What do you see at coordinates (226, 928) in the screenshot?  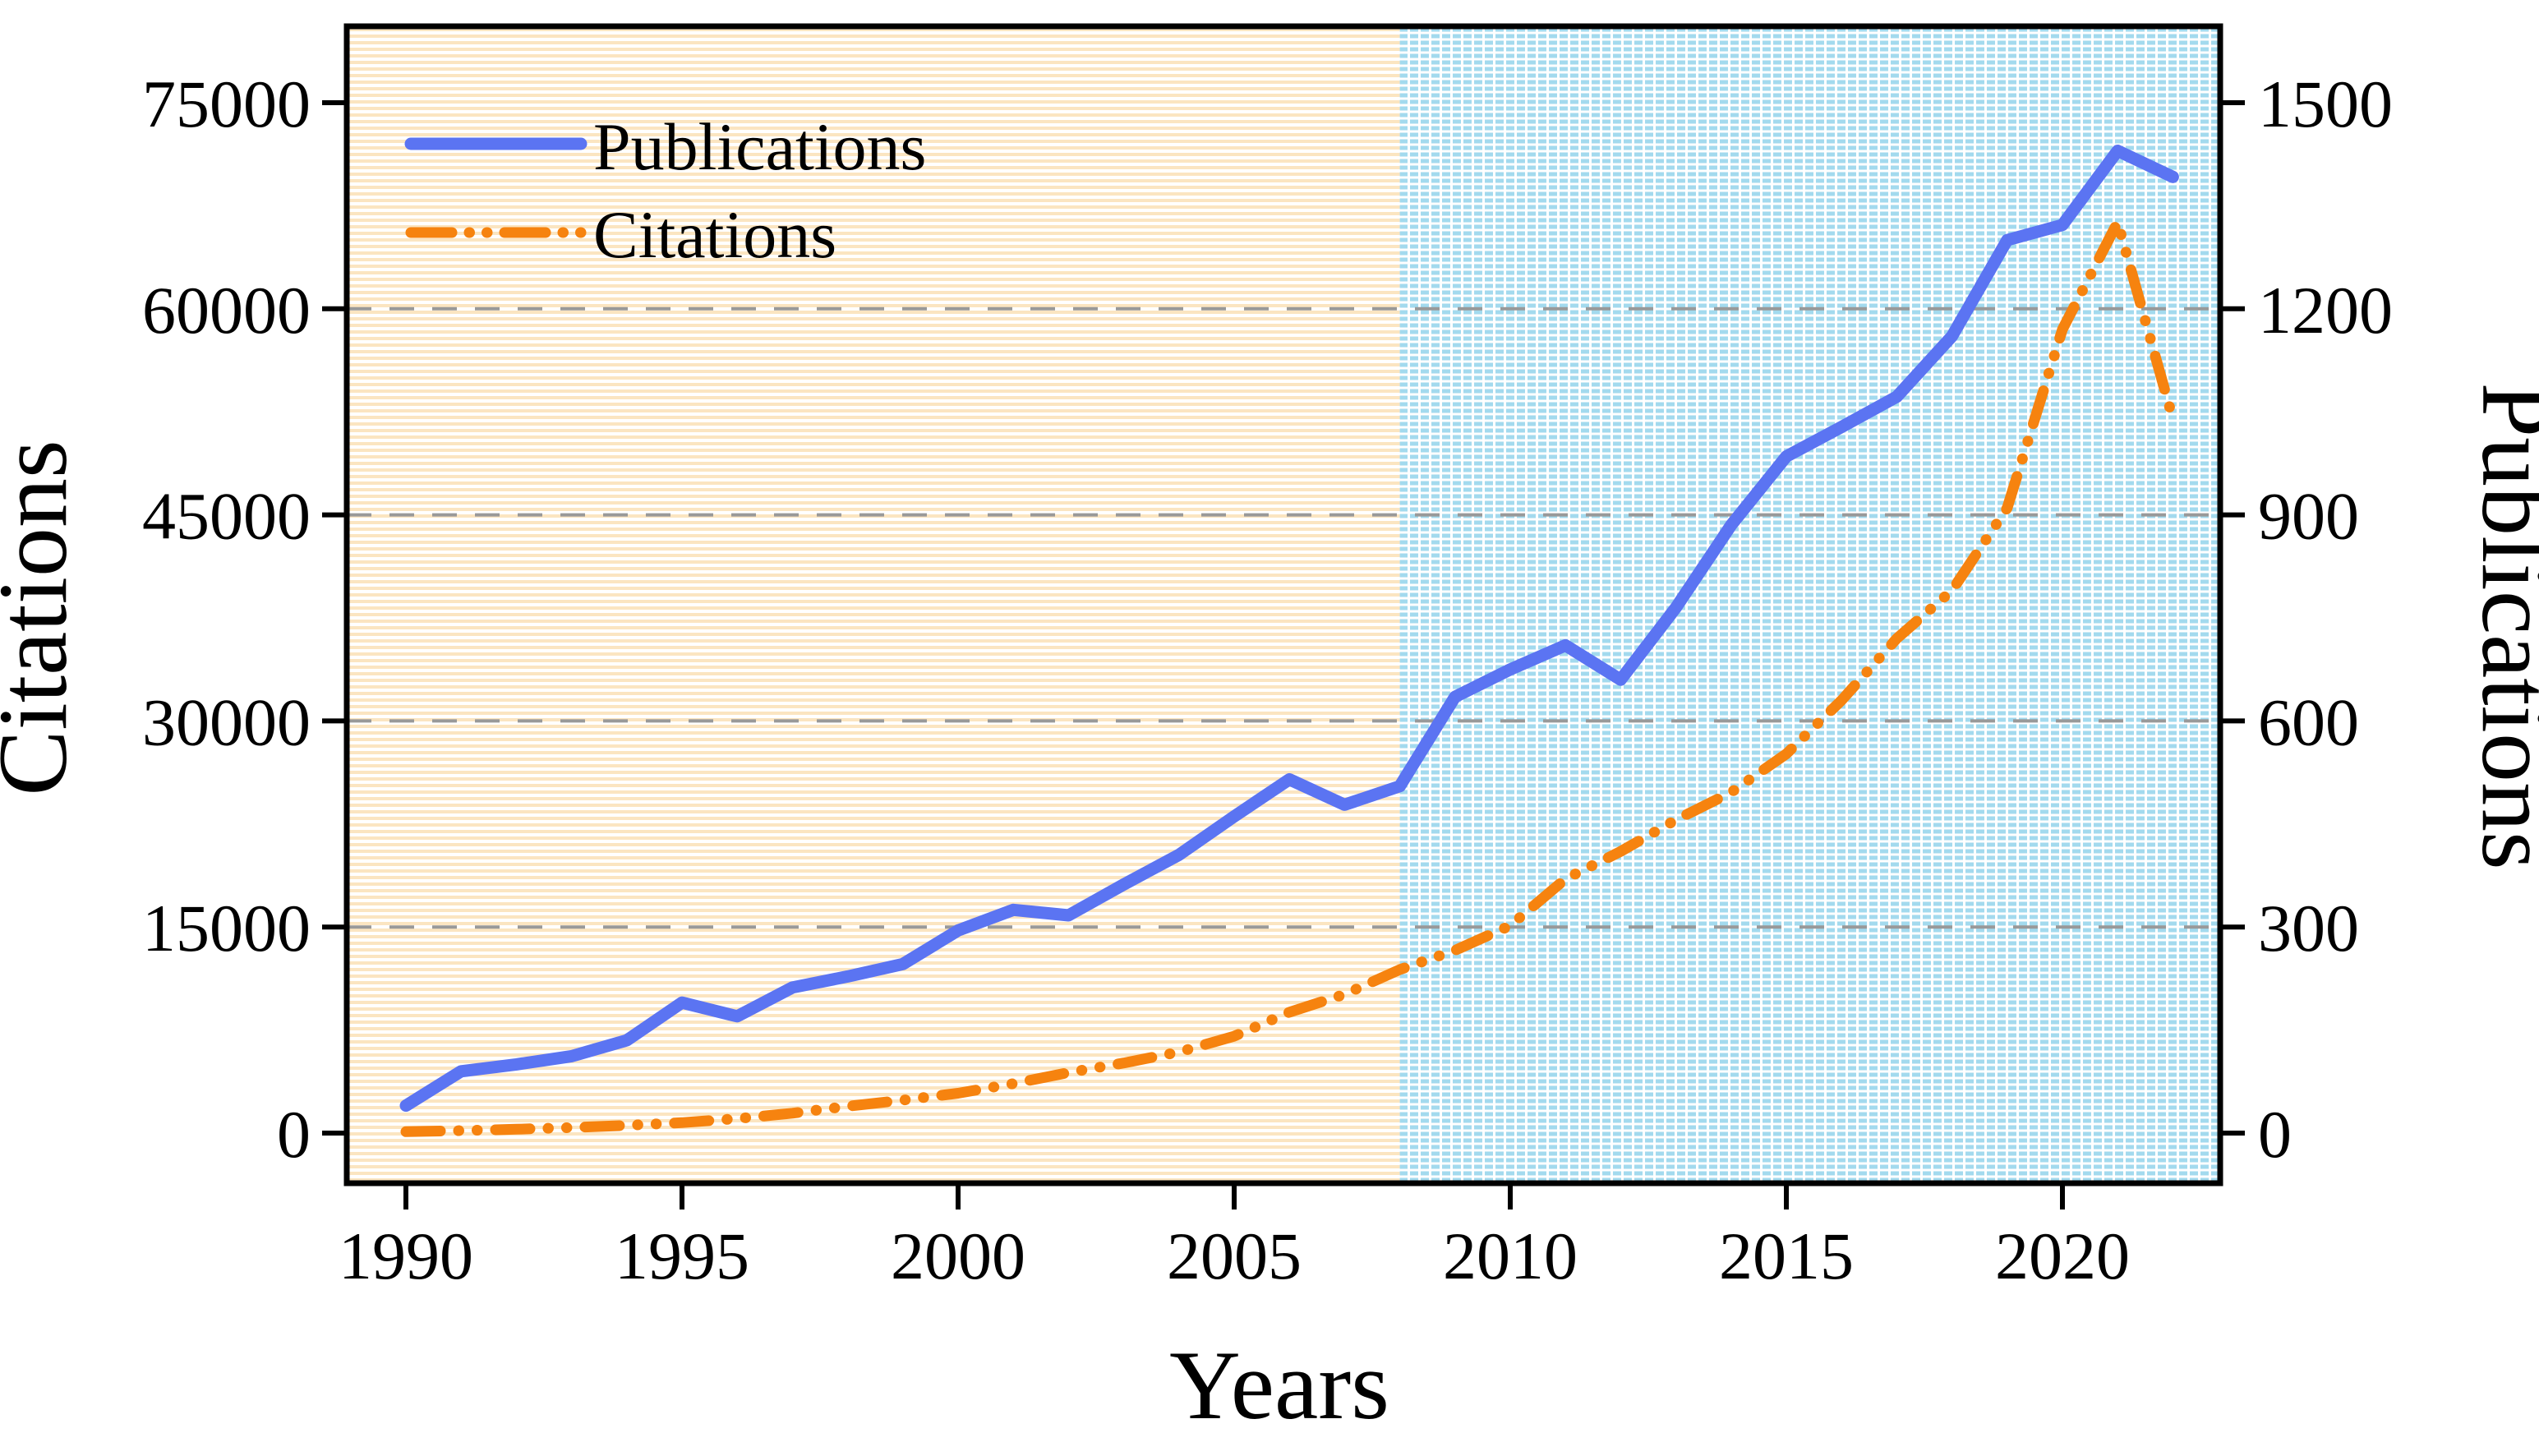 I see `left-tick-label: 15000` at bounding box center [226, 928].